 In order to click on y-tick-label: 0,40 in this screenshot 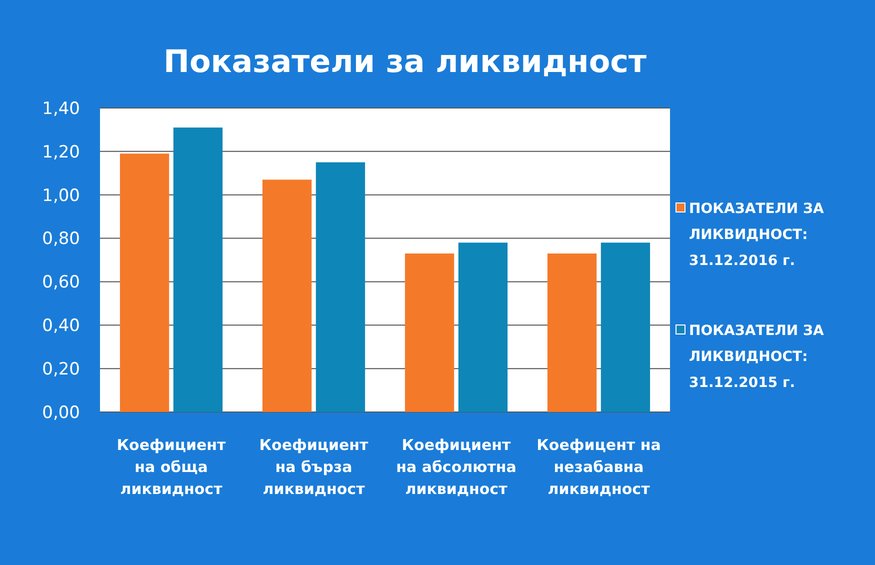, I will do `click(61, 326)`.